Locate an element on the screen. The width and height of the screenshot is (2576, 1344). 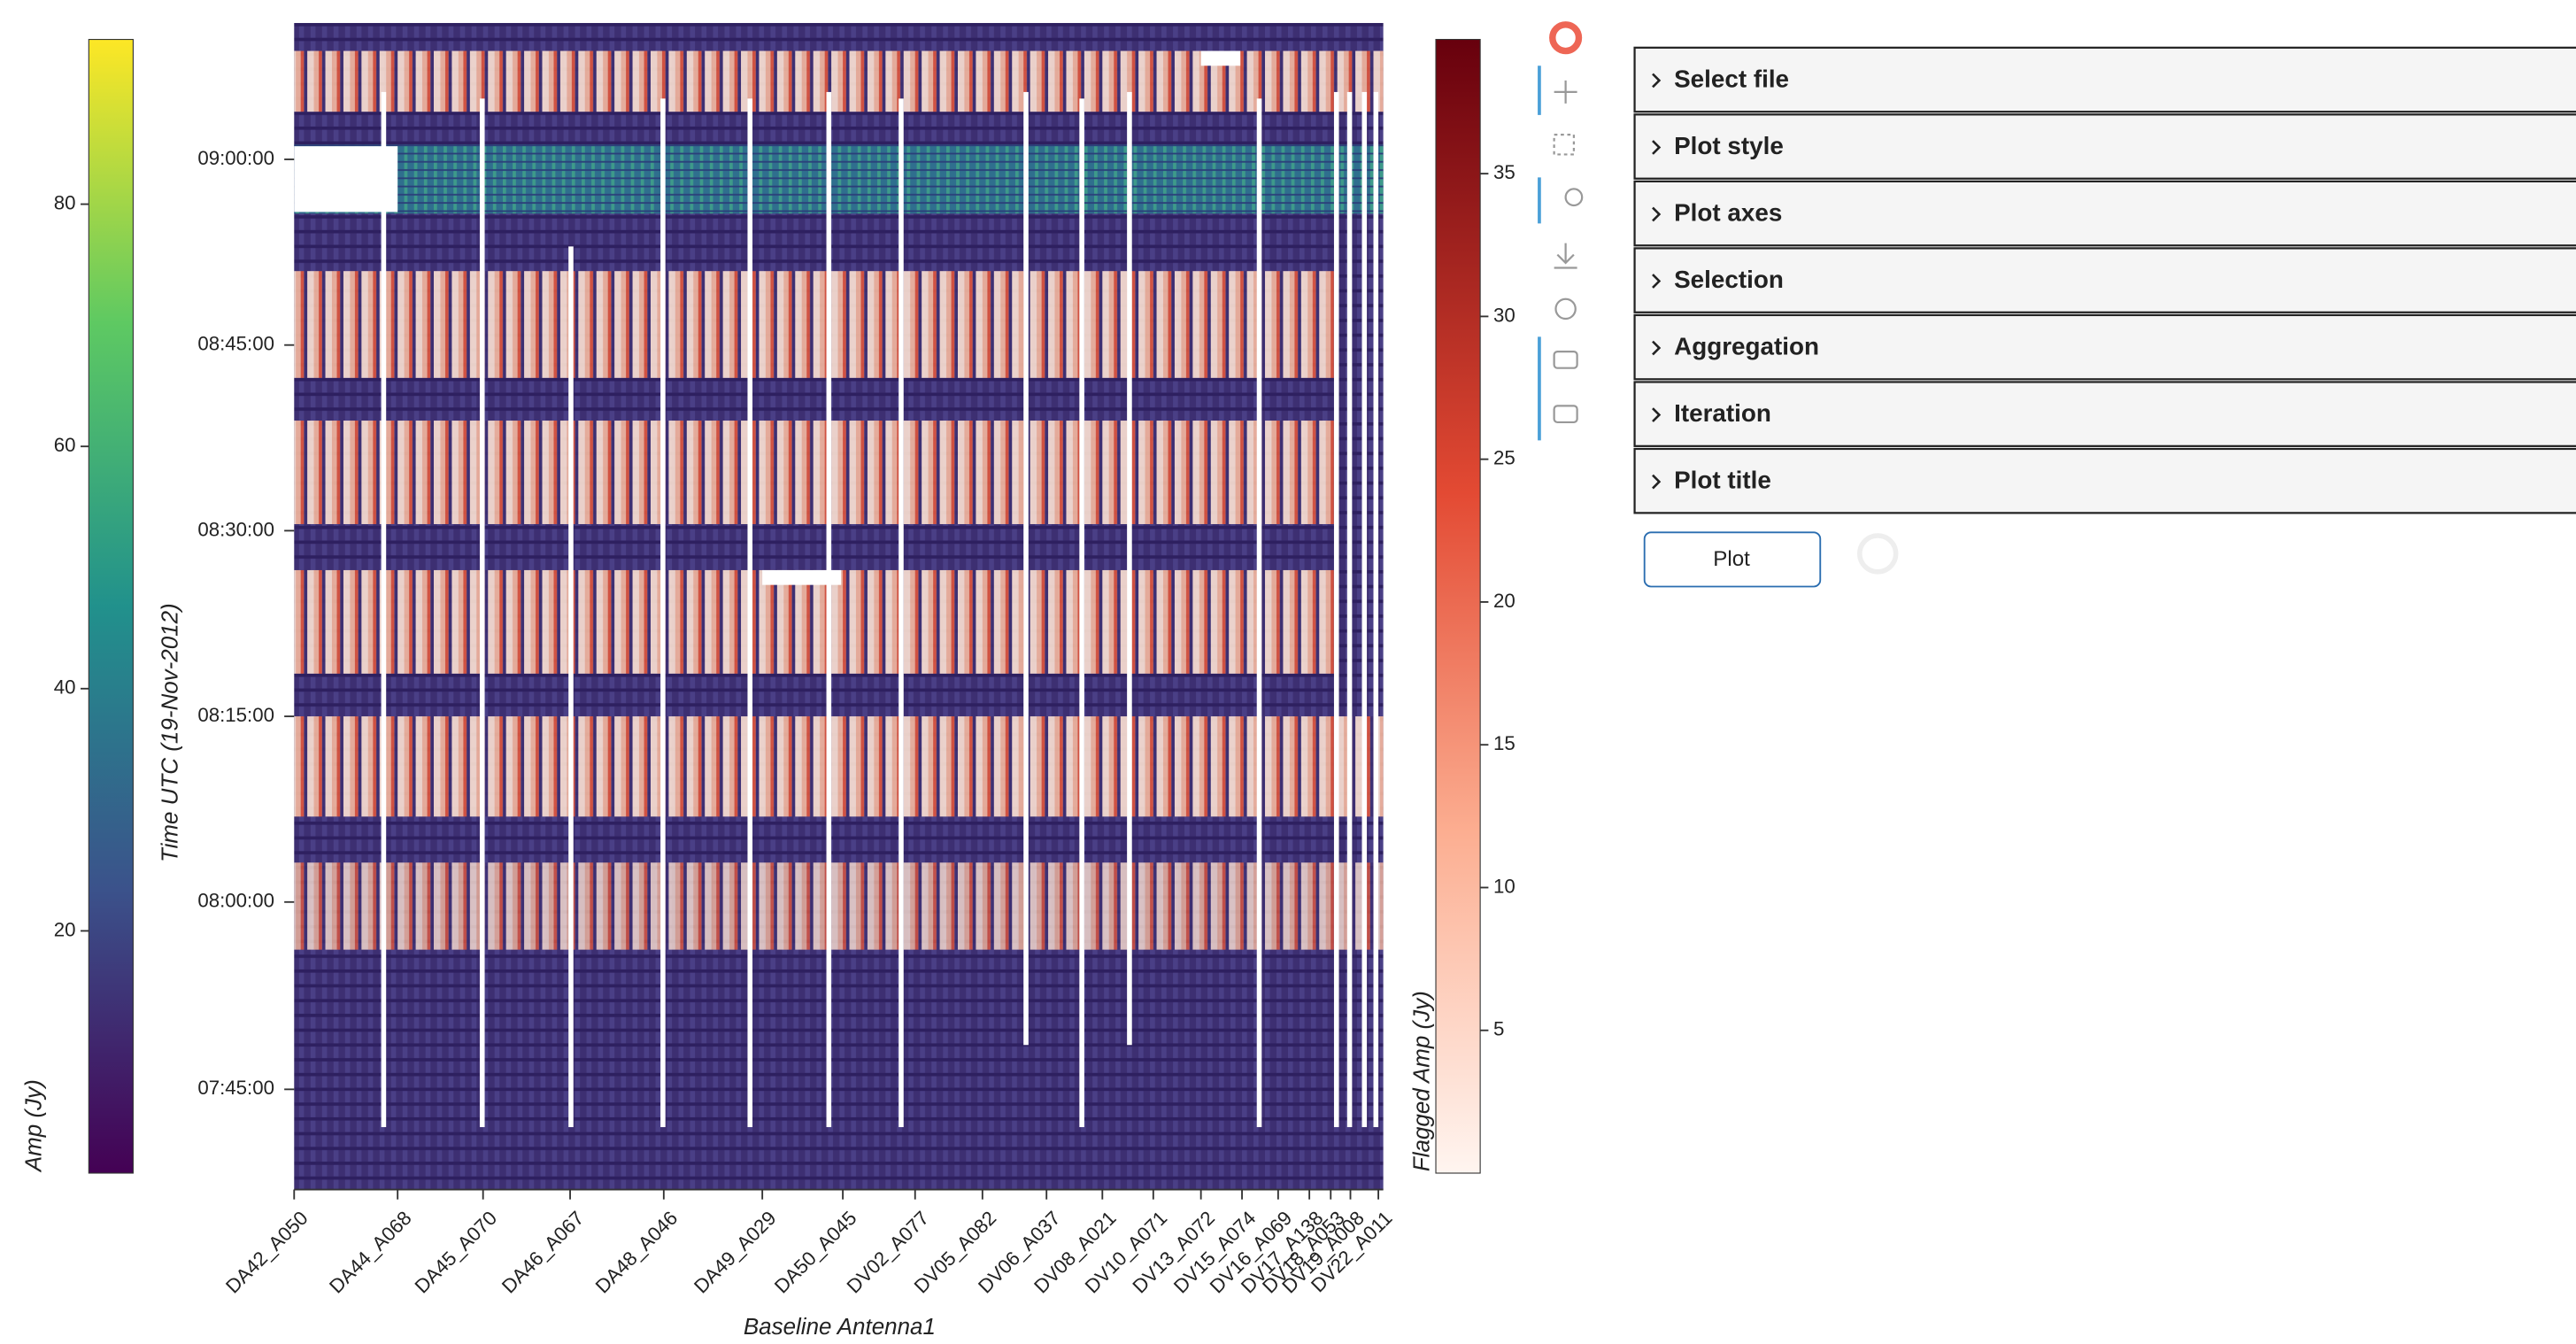
tick-label: 10 is located at coordinates (1504, 886).